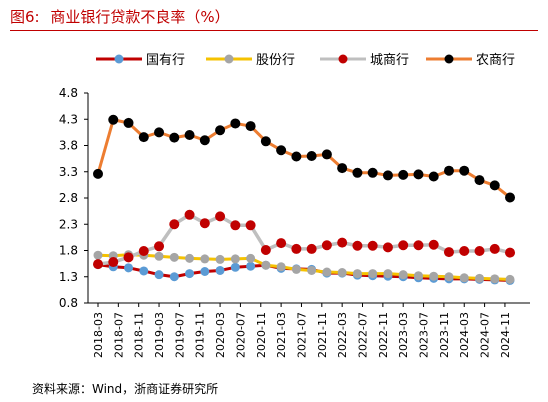 The width and height of the screenshot is (548, 402). What do you see at coordinates (200, 335) in the screenshot?
I see `x-tick-label: 2019-11` at bounding box center [200, 335].